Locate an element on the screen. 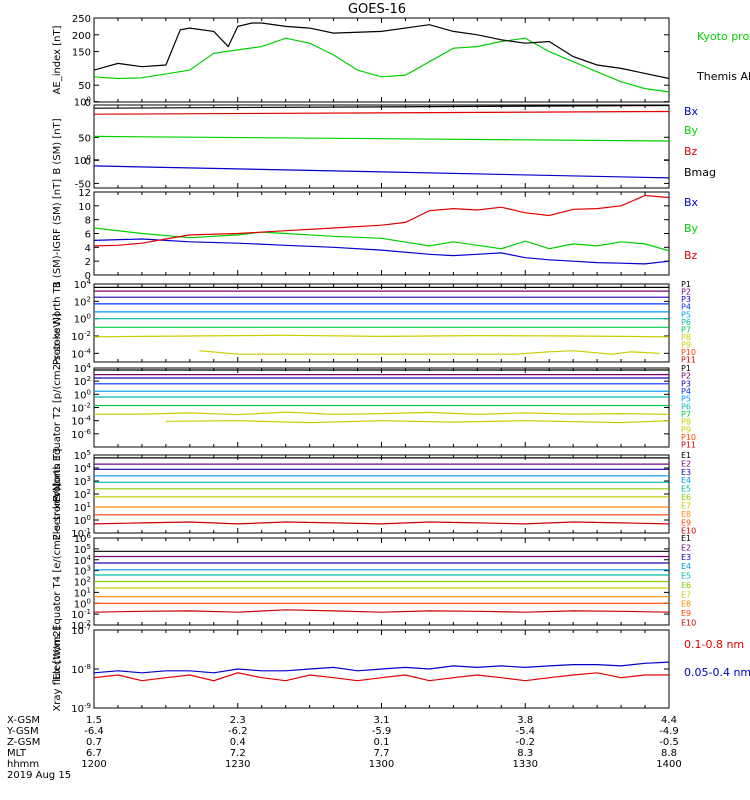 The image size is (750, 800). legend-p11: P11 is located at coordinates (688, 360).